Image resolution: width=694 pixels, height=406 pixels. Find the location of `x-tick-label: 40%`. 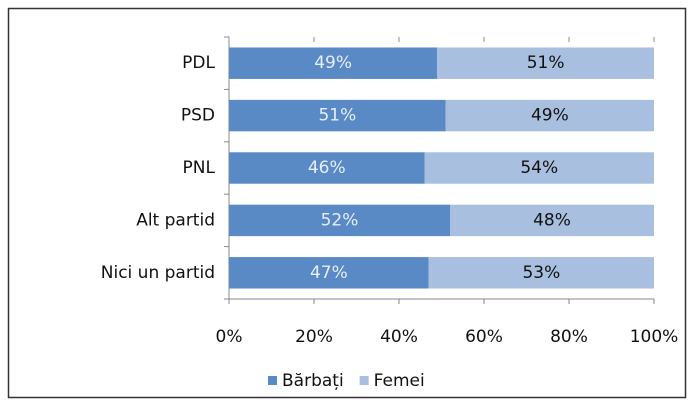

x-tick-label: 40% is located at coordinates (399, 337).